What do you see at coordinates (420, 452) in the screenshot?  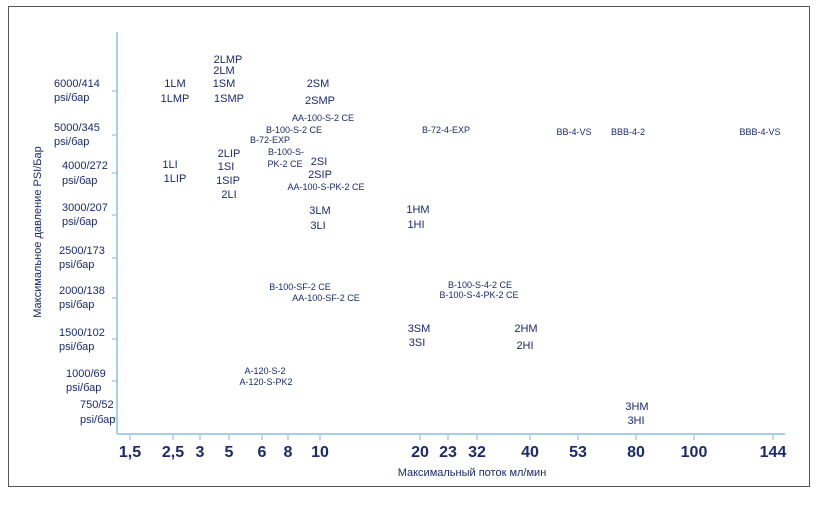 I see `x-tick-label: 20` at bounding box center [420, 452].